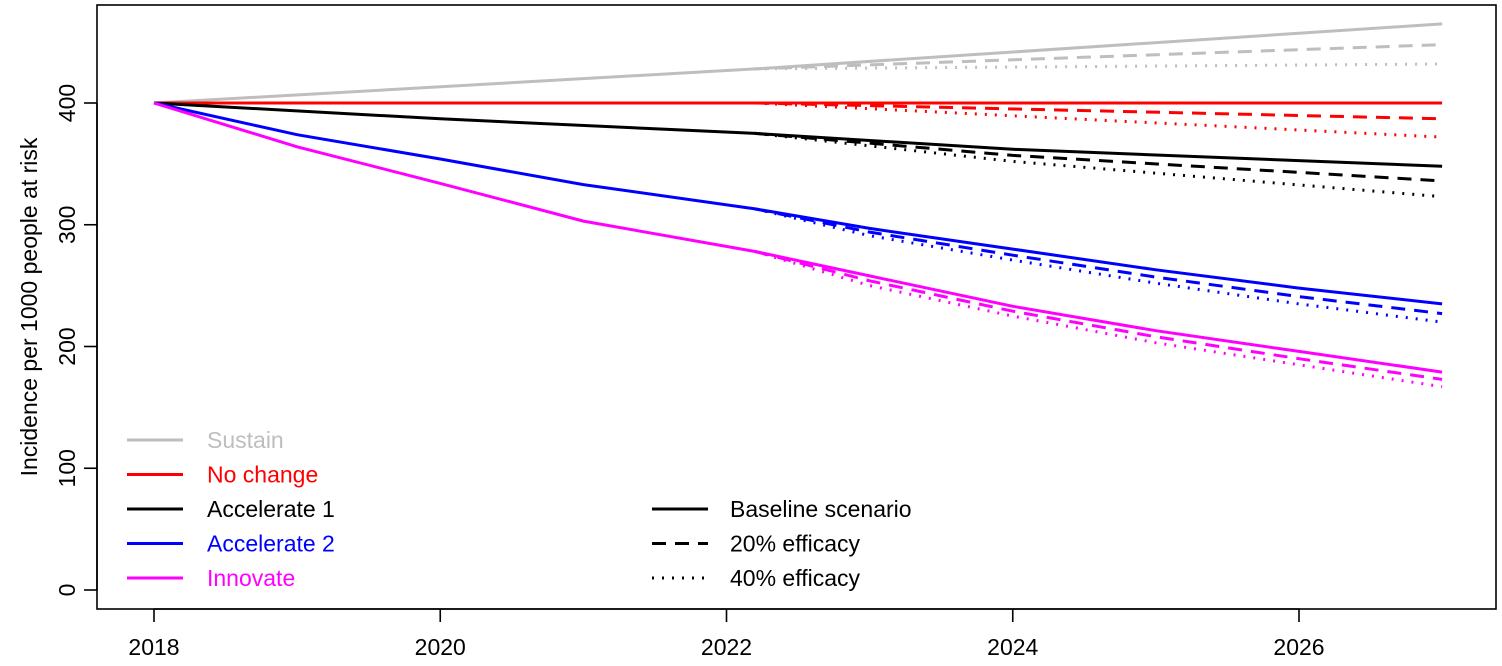 This screenshot has width=1502, height=666. What do you see at coordinates (1098, 157) in the screenshot?
I see `series-line-accelerate-1-eff20` at bounding box center [1098, 157].